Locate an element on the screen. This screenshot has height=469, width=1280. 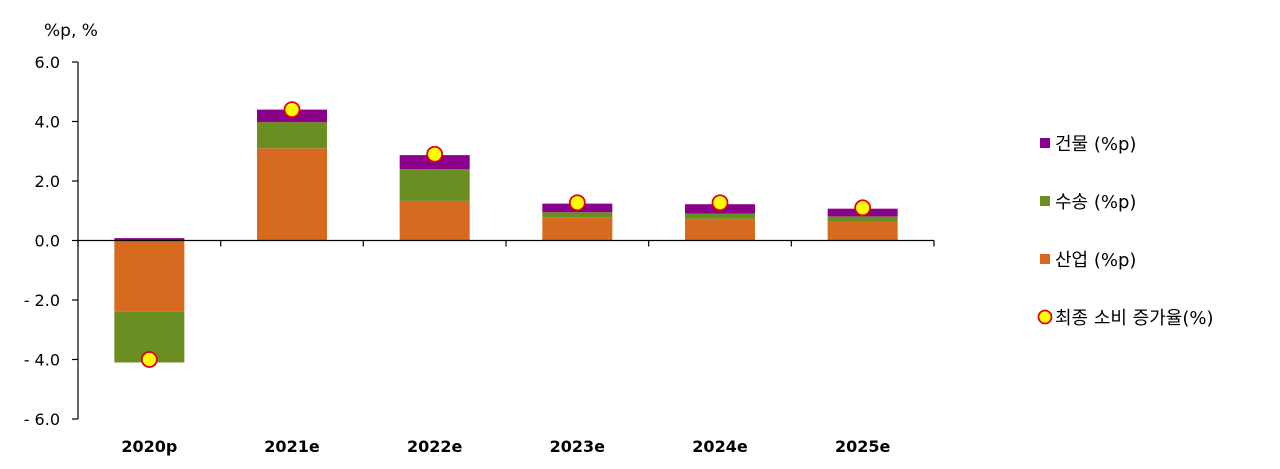
y-tick-label: 6.0 is located at coordinates (47, 62).